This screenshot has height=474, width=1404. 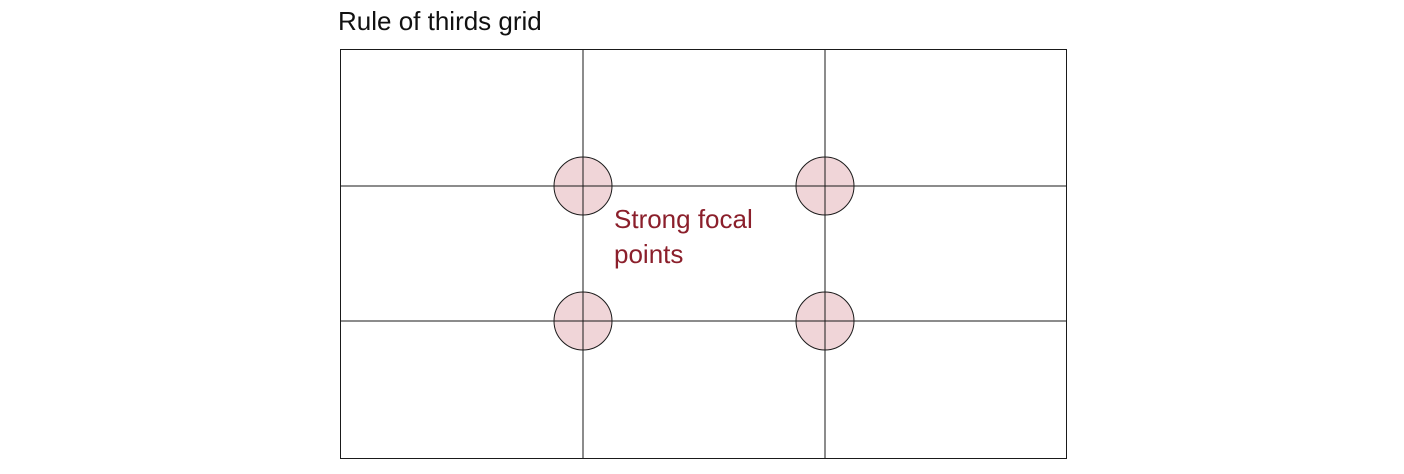 What do you see at coordinates (683, 219) in the screenshot?
I see `focal-label-line-1: Strong focal` at bounding box center [683, 219].